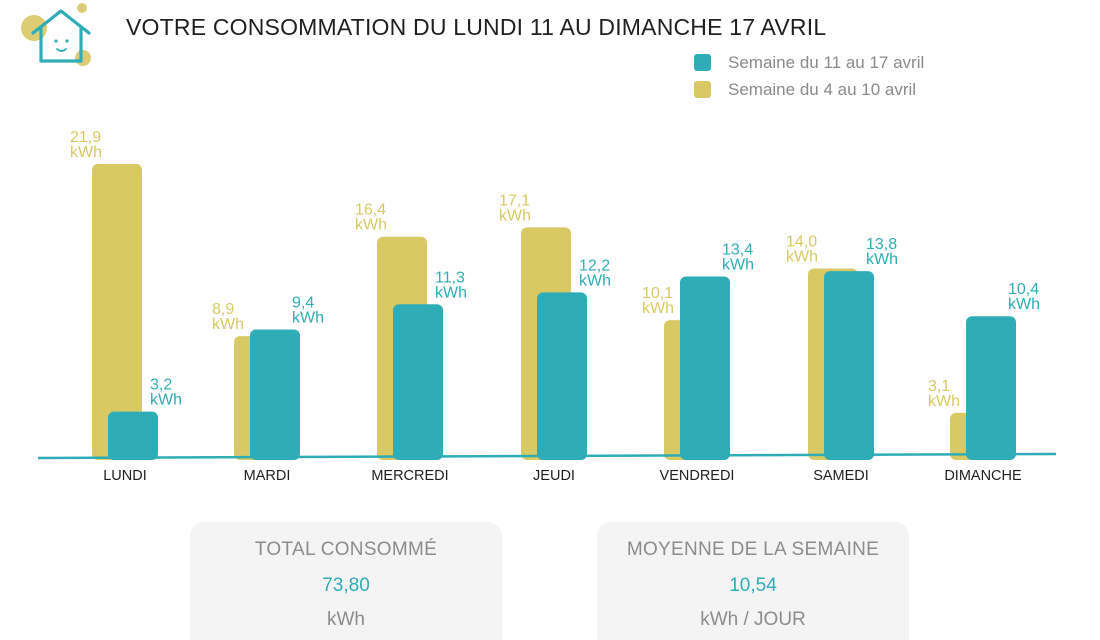  What do you see at coordinates (308, 310) in the screenshot?
I see `data-label-current-mardi: 9,4 kWh` at bounding box center [308, 310].